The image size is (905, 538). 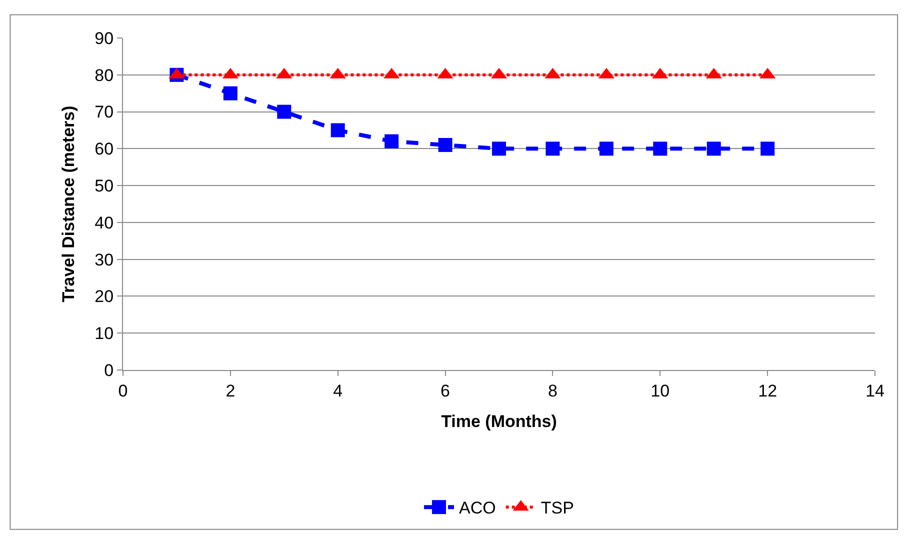 What do you see at coordinates (338, 390) in the screenshot?
I see `x-tick-label: 4` at bounding box center [338, 390].